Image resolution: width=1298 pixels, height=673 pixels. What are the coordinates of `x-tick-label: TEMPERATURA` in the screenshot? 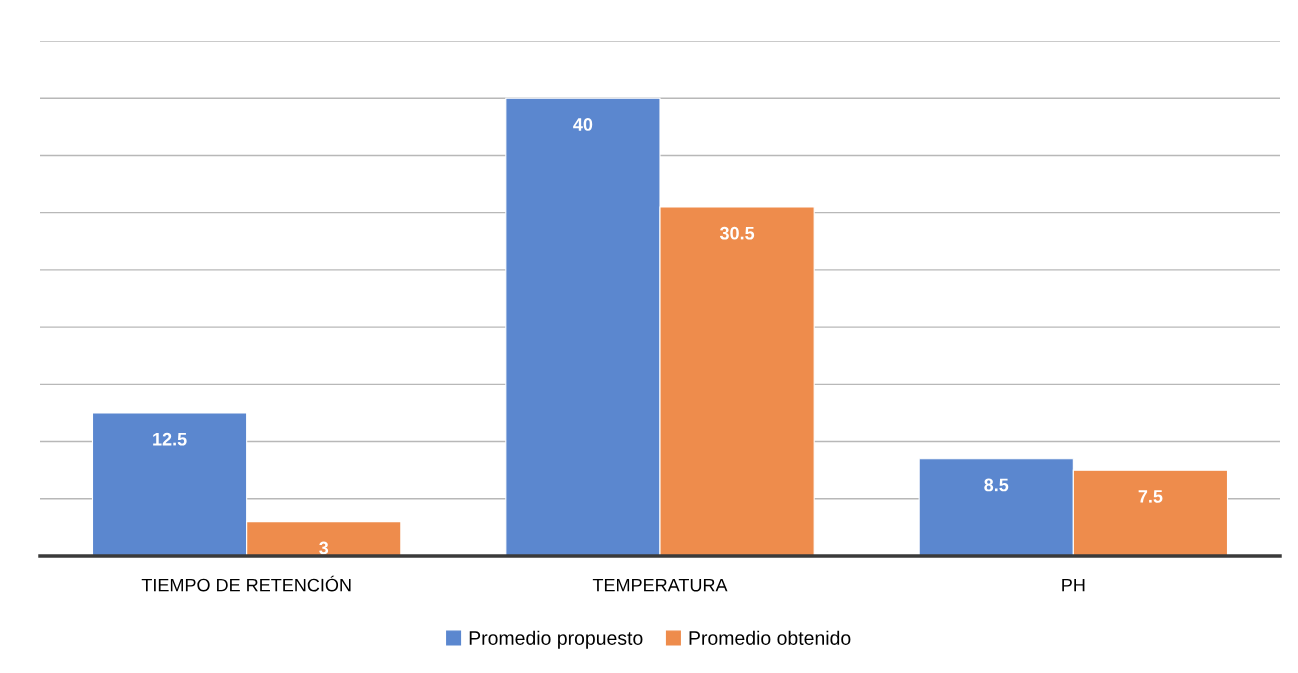 It's located at (660, 585).